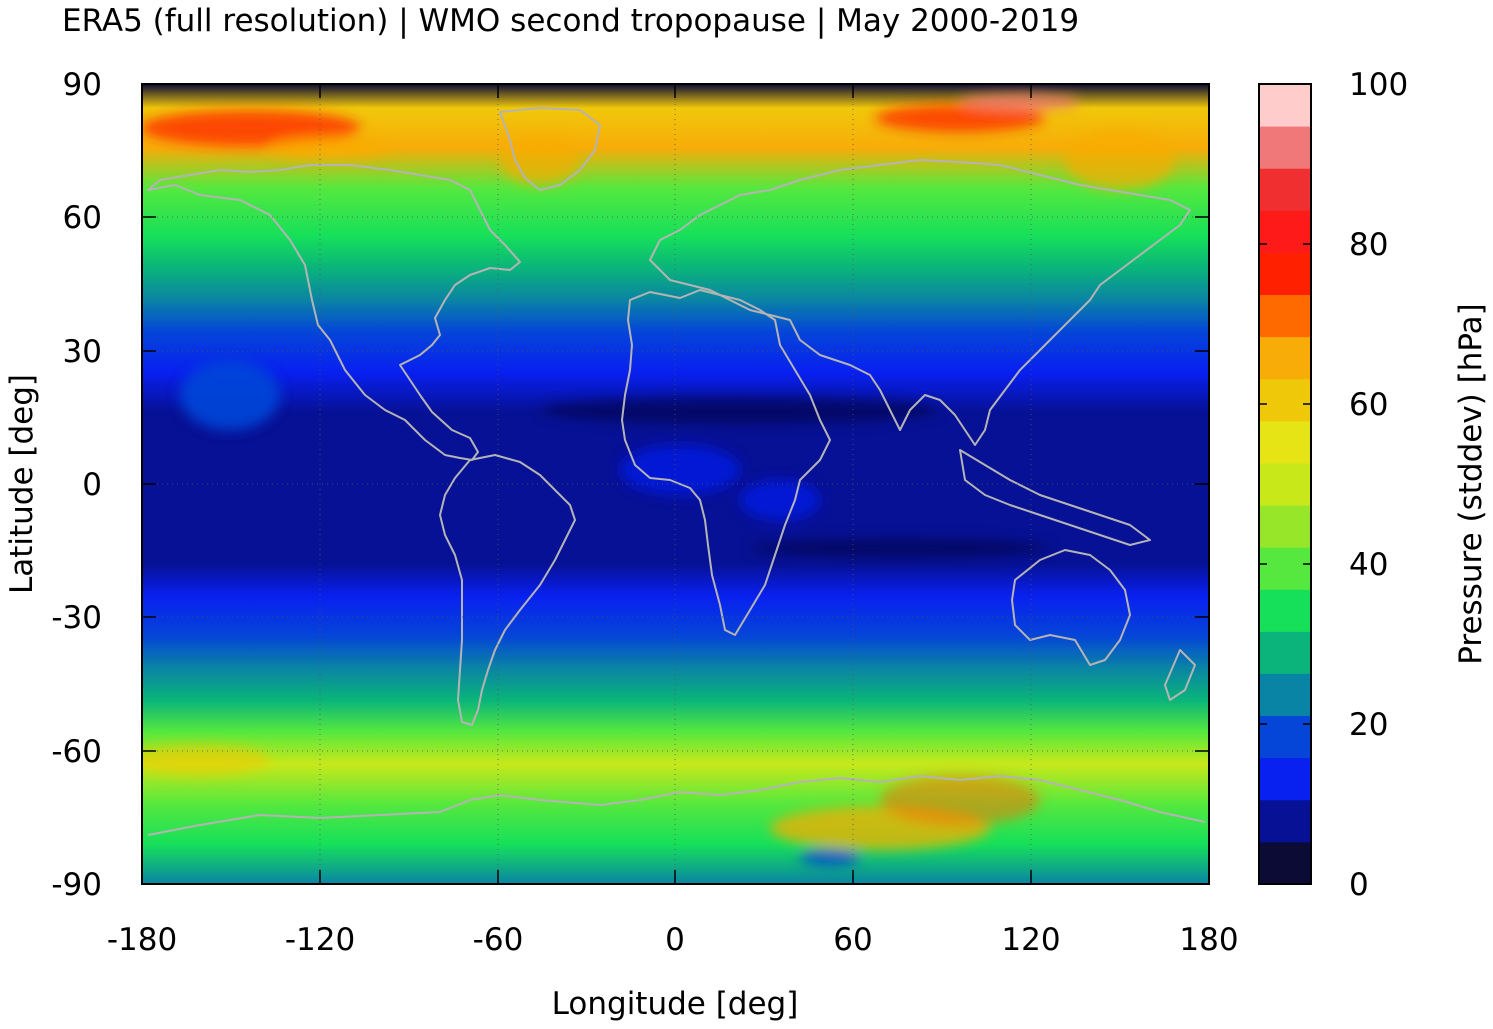 The height and width of the screenshot is (1029, 1493). Describe the element at coordinates (1071, 607) in the screenshot. I see `coastline-australia` at that location.